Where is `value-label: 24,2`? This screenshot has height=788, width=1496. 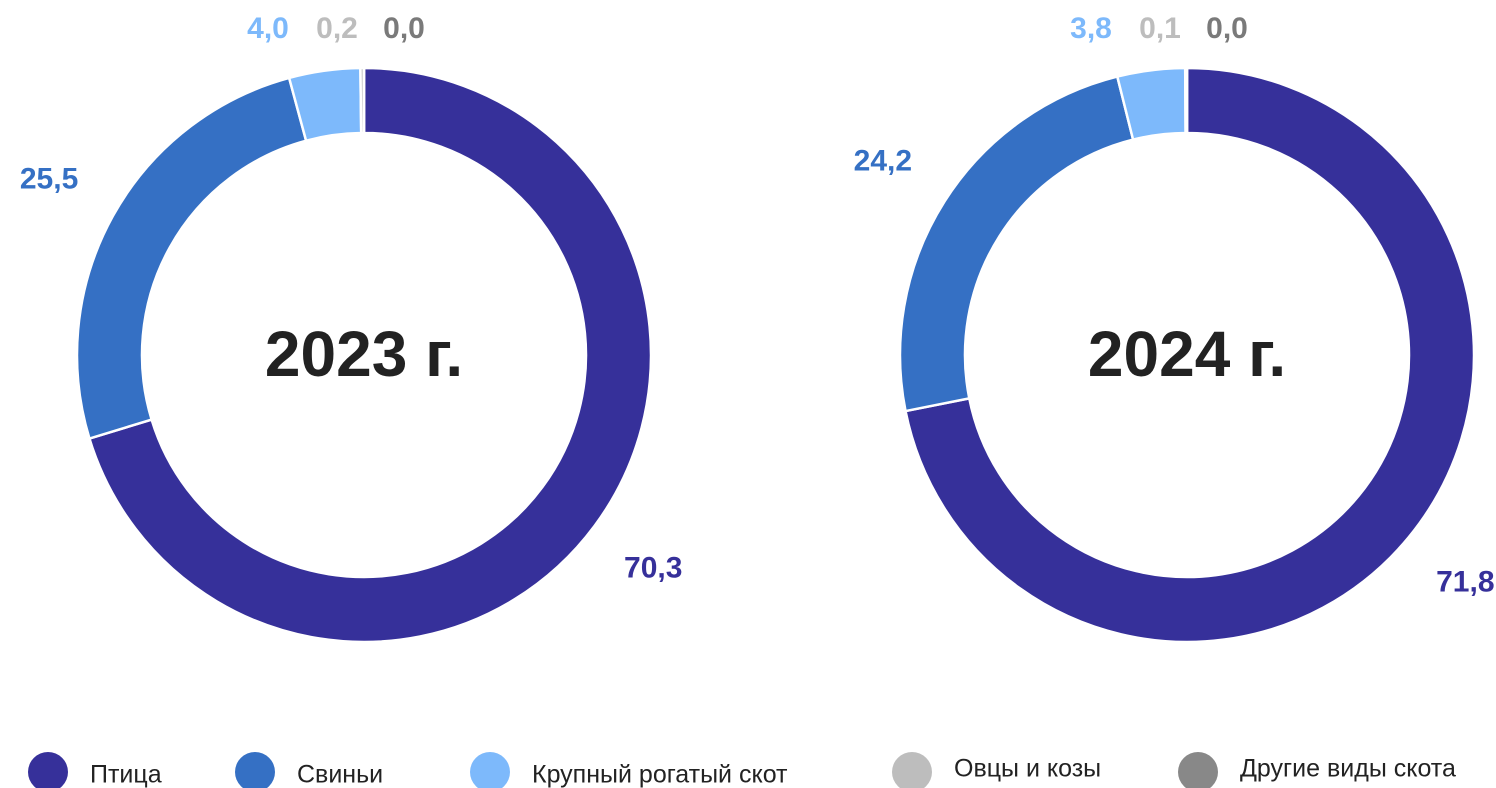
value-label: 24,2 is located at coordinates (883, 160).